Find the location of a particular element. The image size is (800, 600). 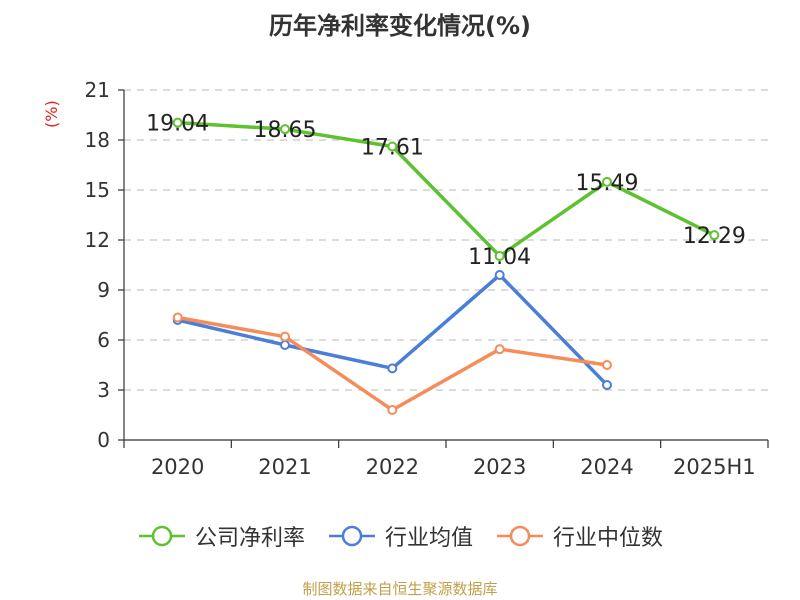

y-tick-label: 0 is located at coordinates (103, 440).